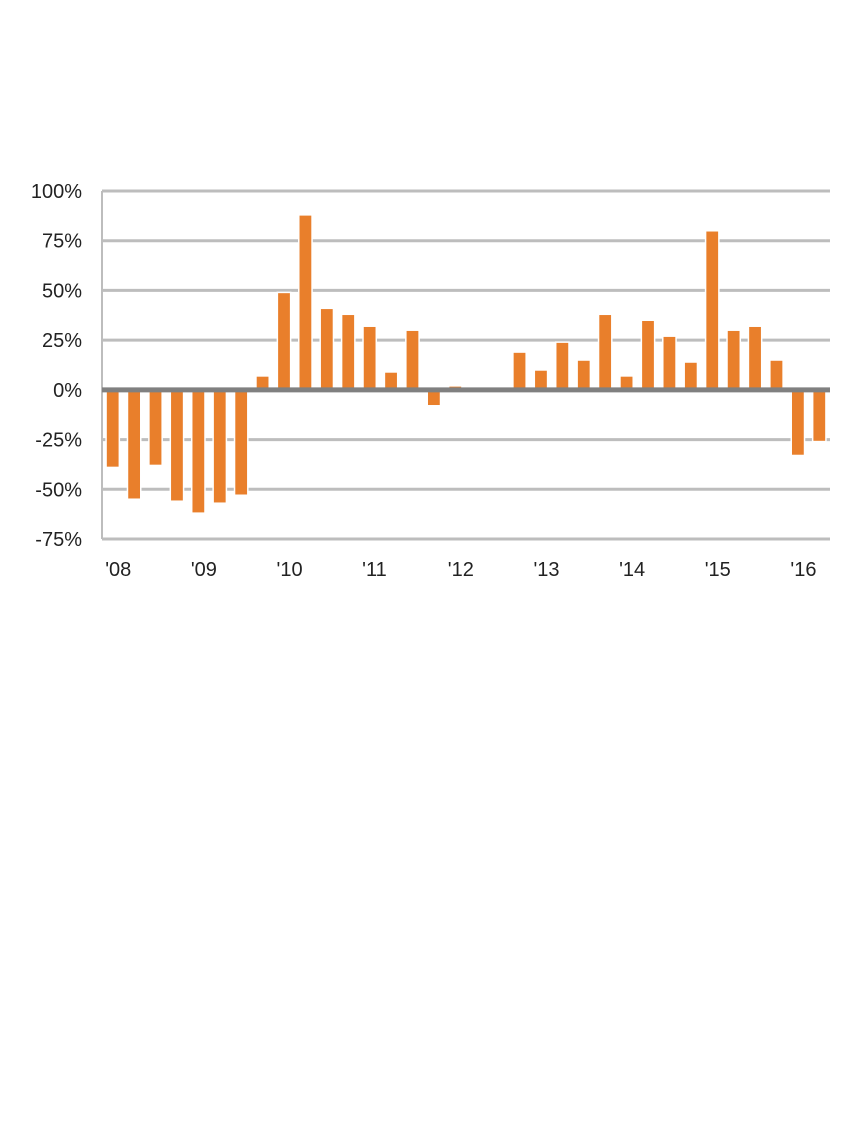 Image resolution: width=863 pixels, height=1138 pixels. What do you see at coordinates (62, 242) in the screenshot?
I see `y-tick-label: 75%` at bounding box center [62, 242].